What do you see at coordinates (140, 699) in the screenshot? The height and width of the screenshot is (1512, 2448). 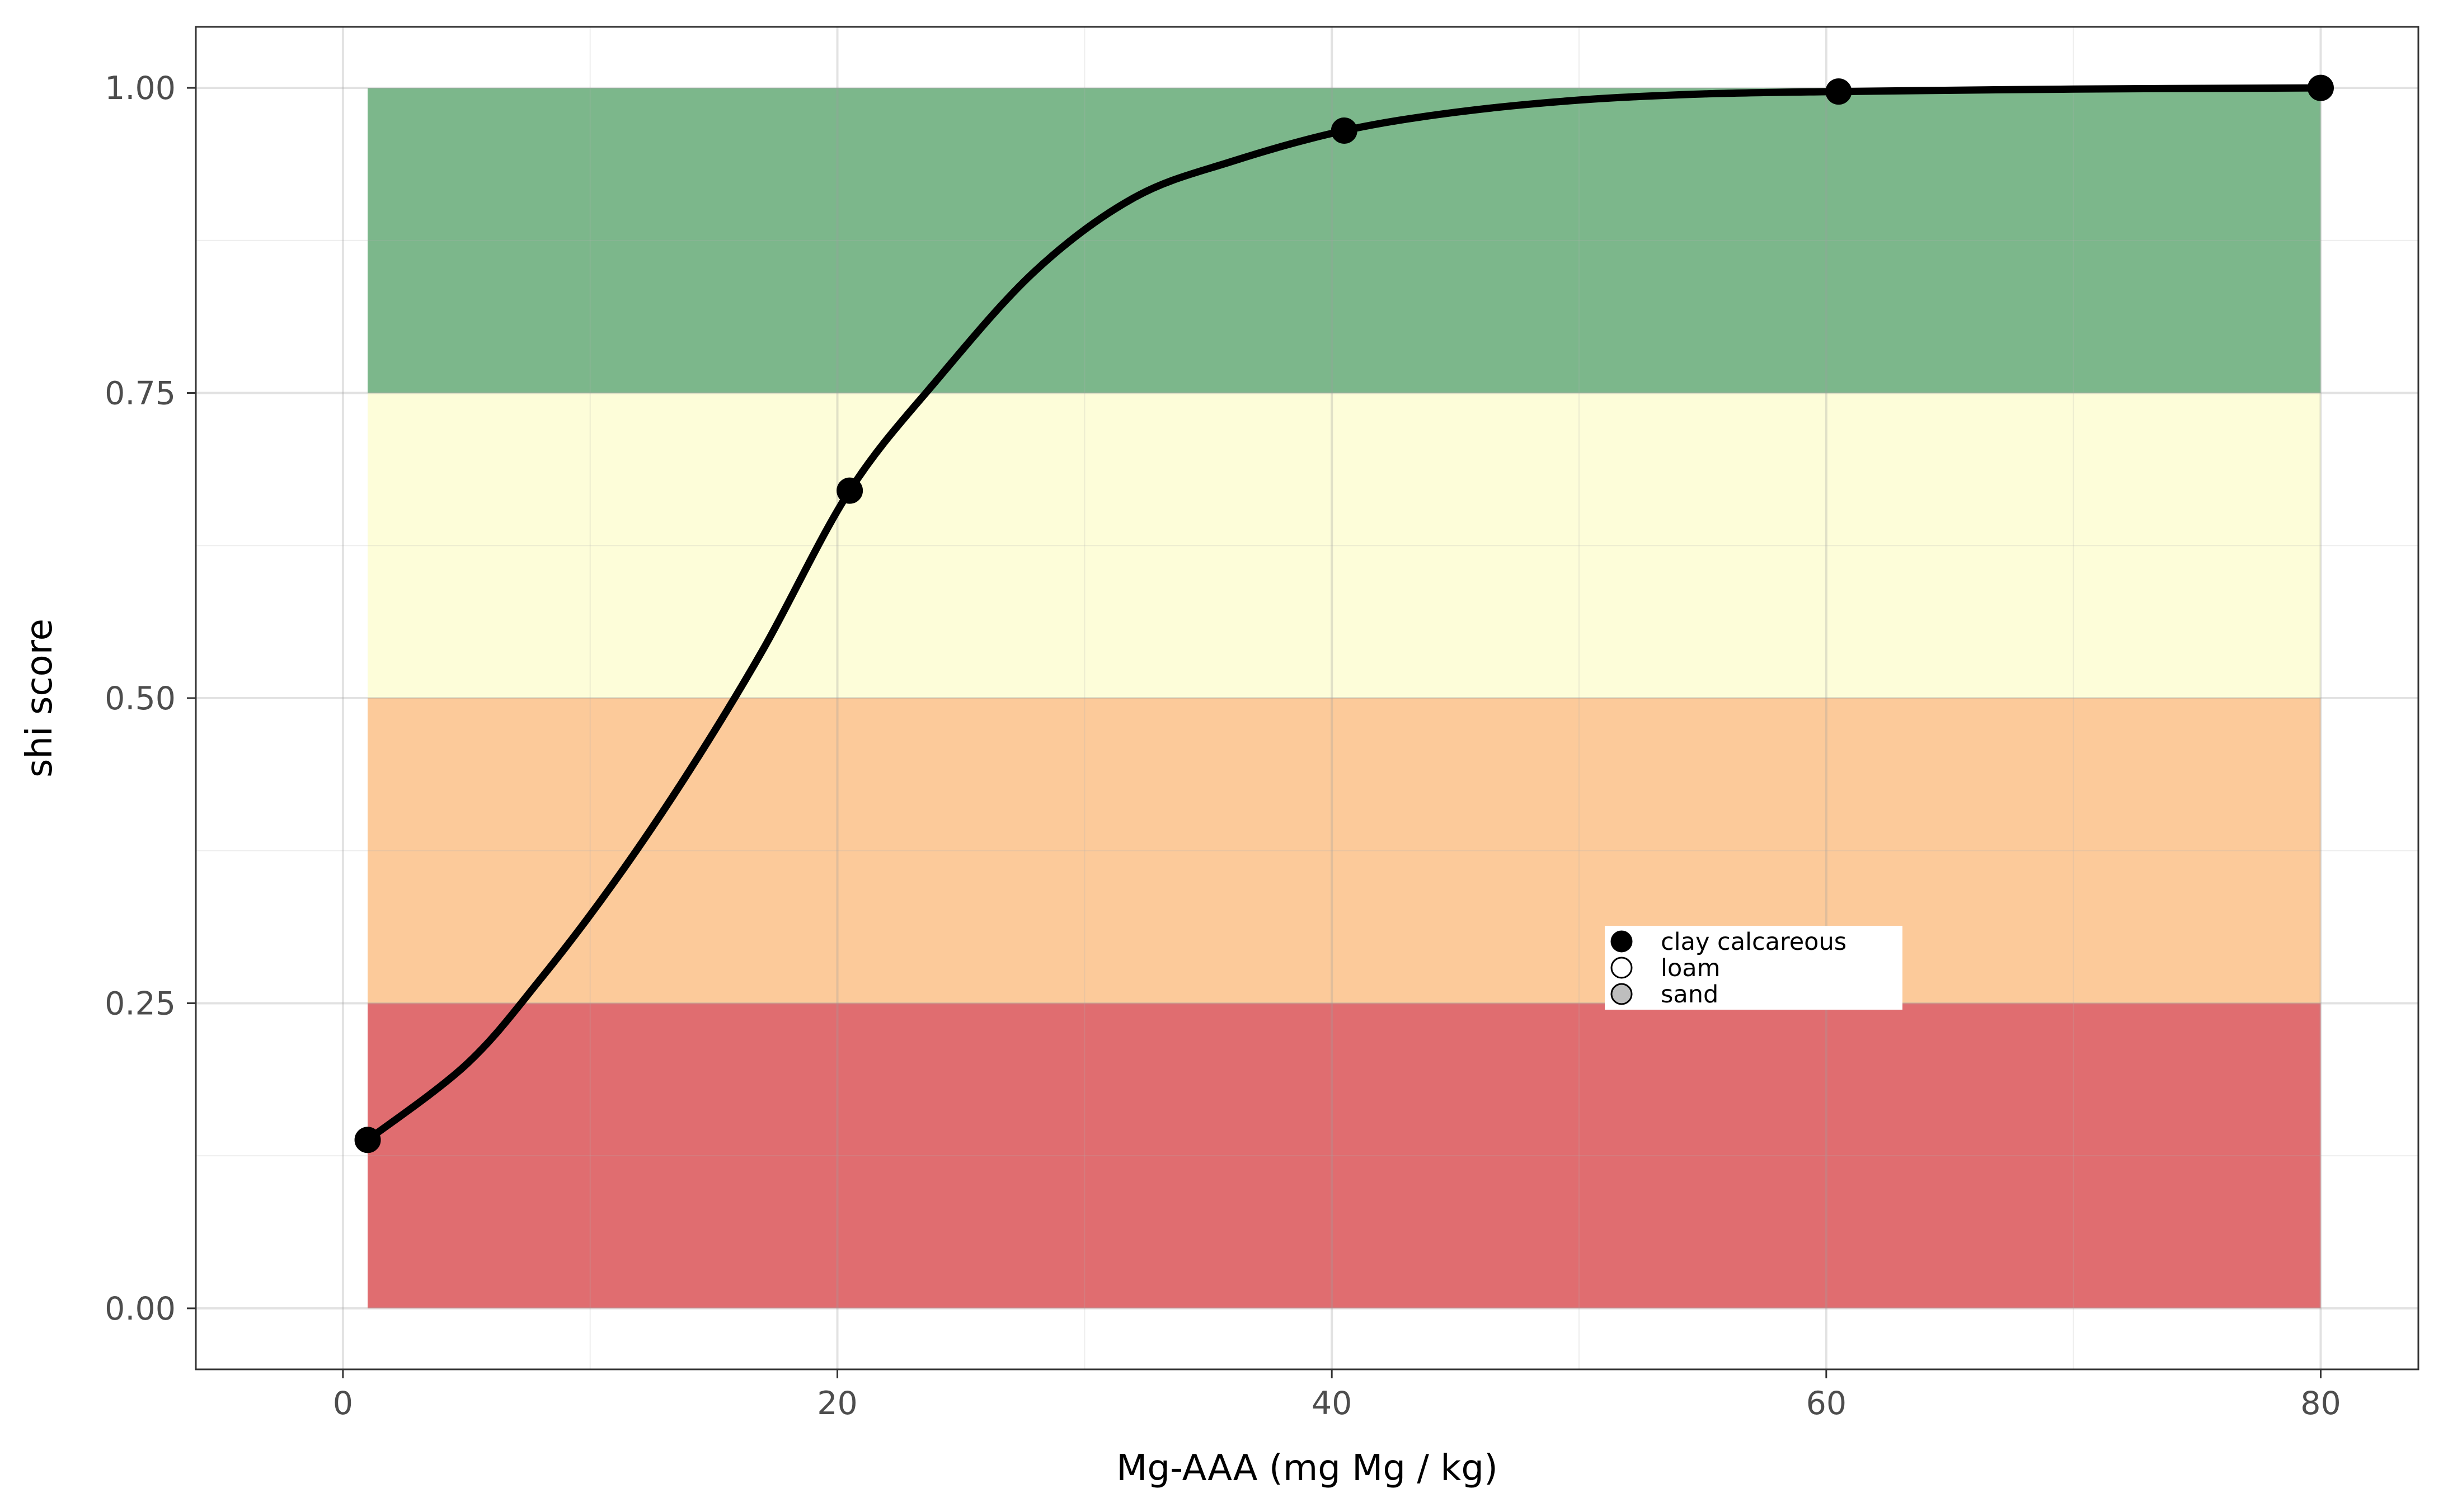 I see `y-tick-label: 0.50` at bounding box center [140, 699].